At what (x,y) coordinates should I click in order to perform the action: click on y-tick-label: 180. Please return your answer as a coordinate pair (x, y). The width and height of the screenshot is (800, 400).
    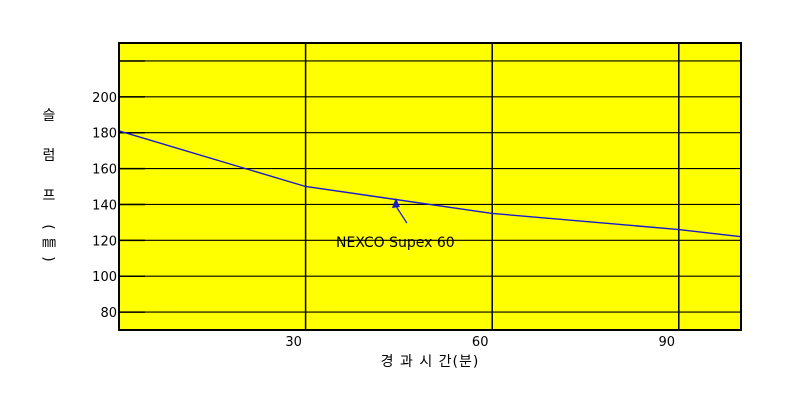
    Looking at the image, I should click on (104, 134).